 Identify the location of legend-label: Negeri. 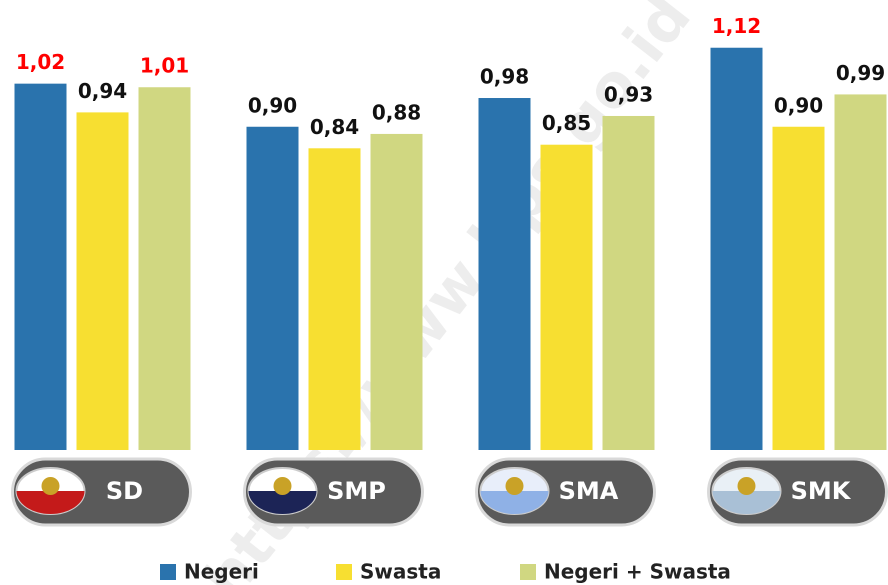
(221, 572).